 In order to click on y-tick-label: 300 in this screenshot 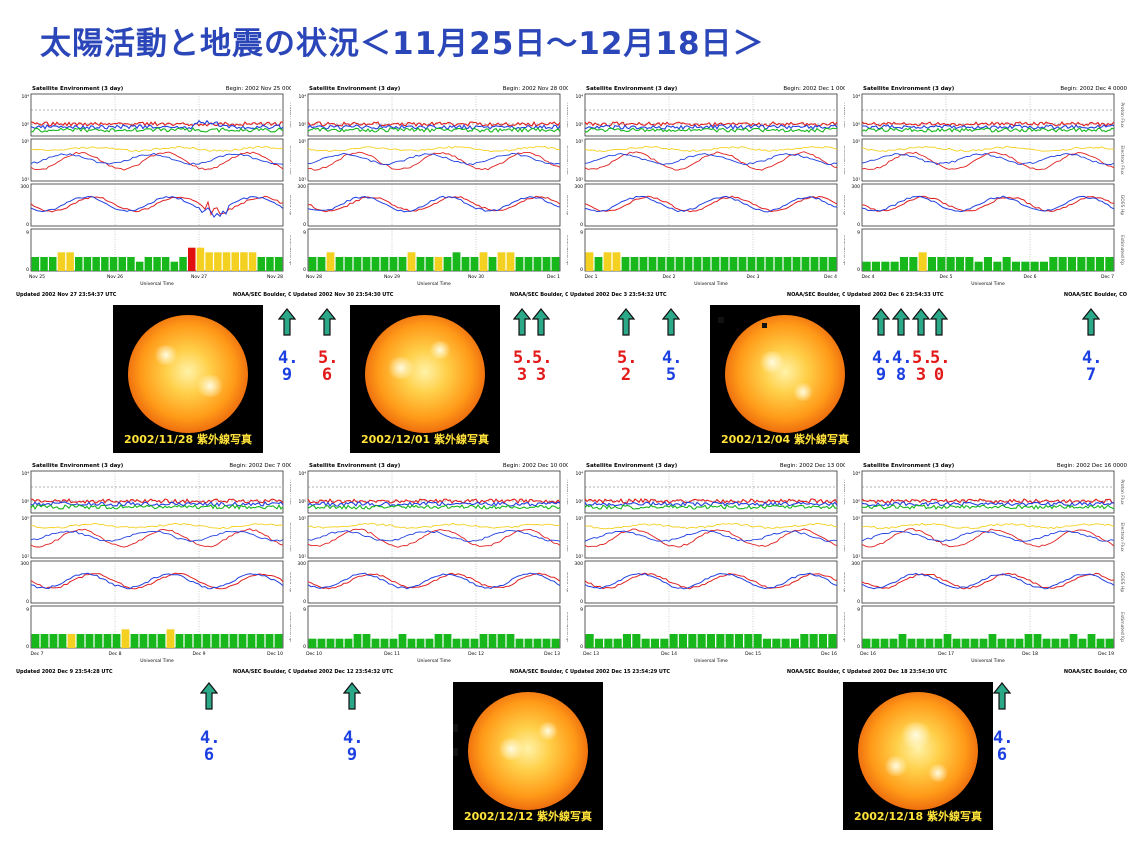, I will do `click(578, 187)`.